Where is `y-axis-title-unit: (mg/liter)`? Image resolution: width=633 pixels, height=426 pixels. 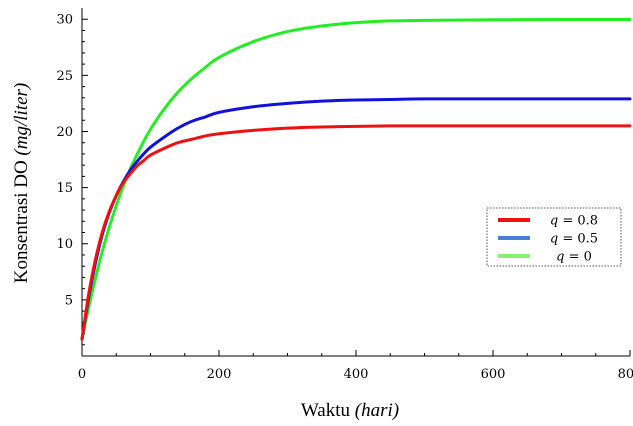
y-axis-title-unit: (mg/liter) is located at coordinates (21, 119).